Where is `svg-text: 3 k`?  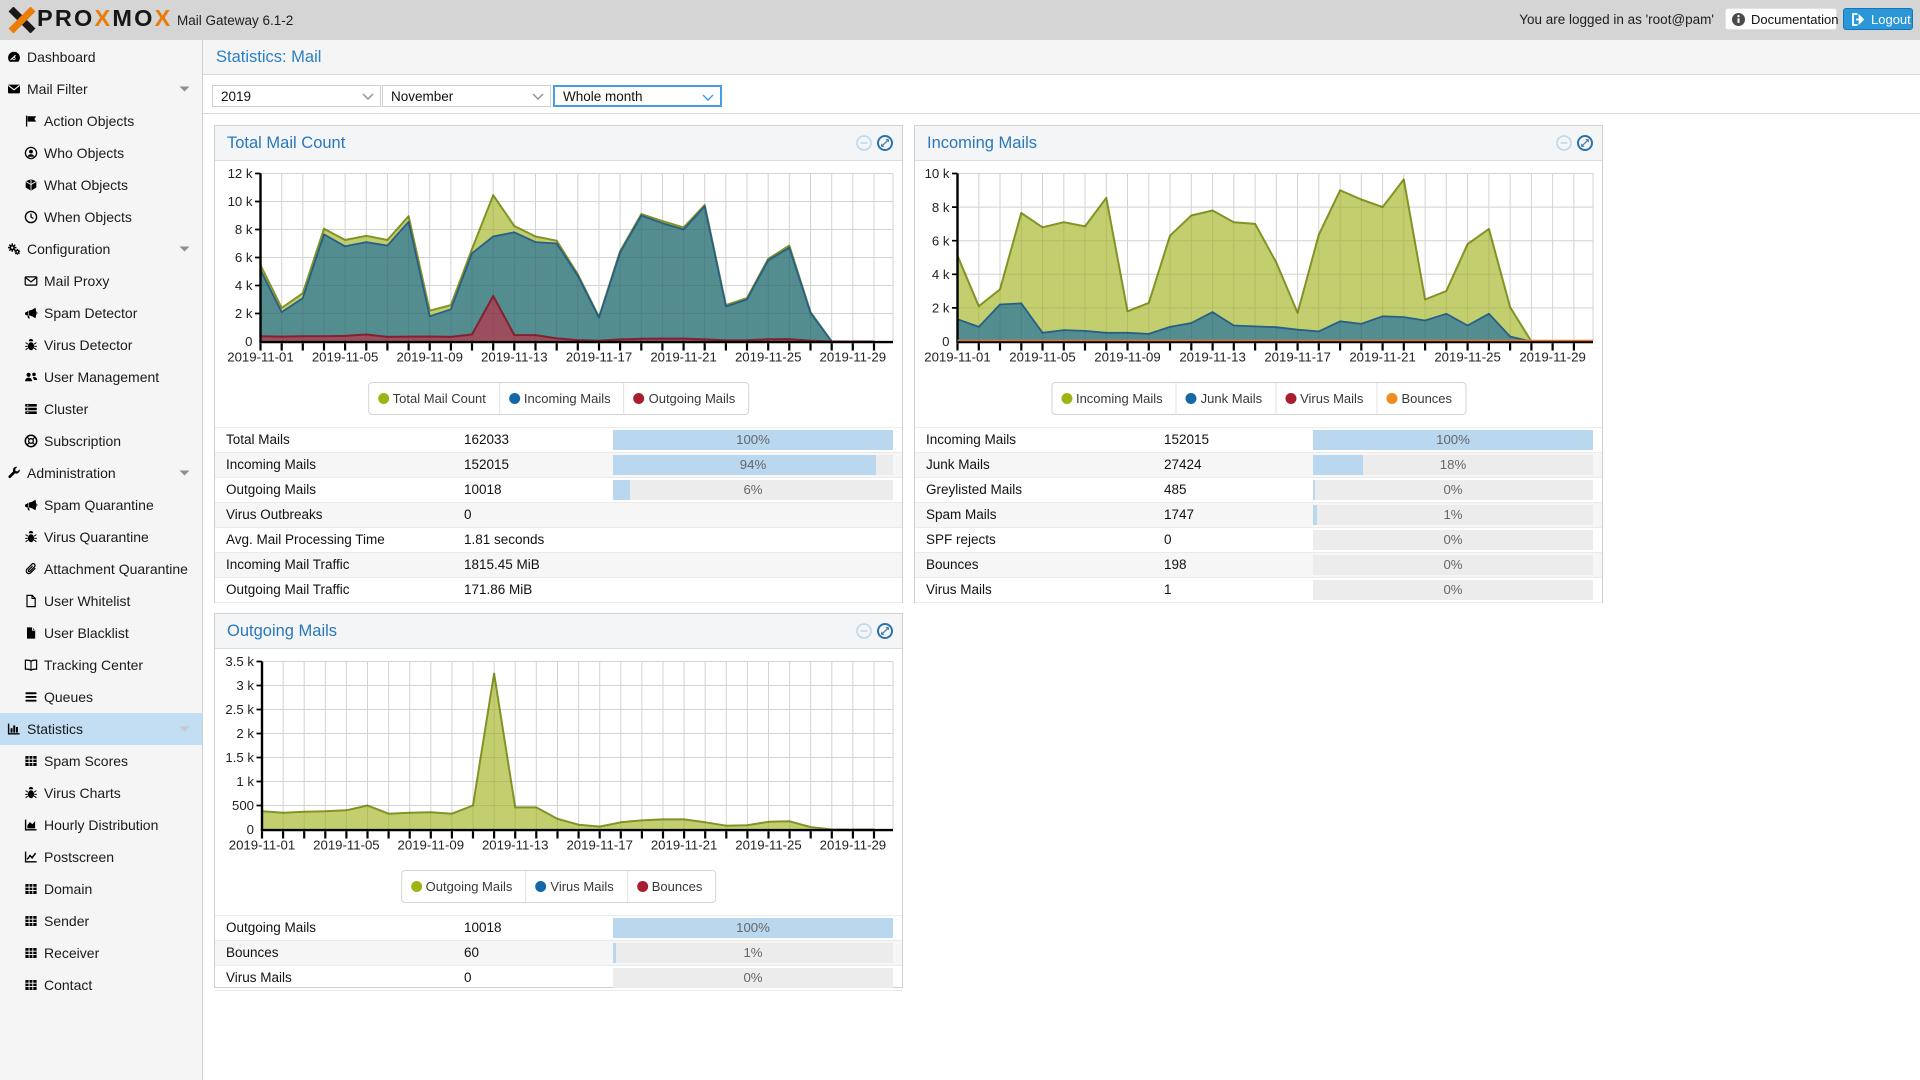 svg-text: 3 k is located at coordinates (245, 685).